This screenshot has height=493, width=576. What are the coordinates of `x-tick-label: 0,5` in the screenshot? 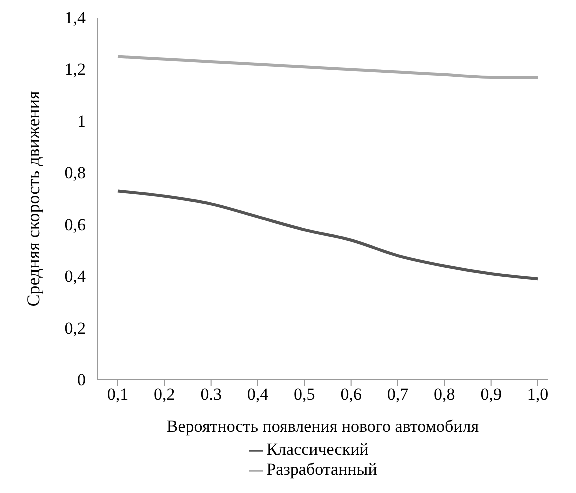 It's located at (305, 394).